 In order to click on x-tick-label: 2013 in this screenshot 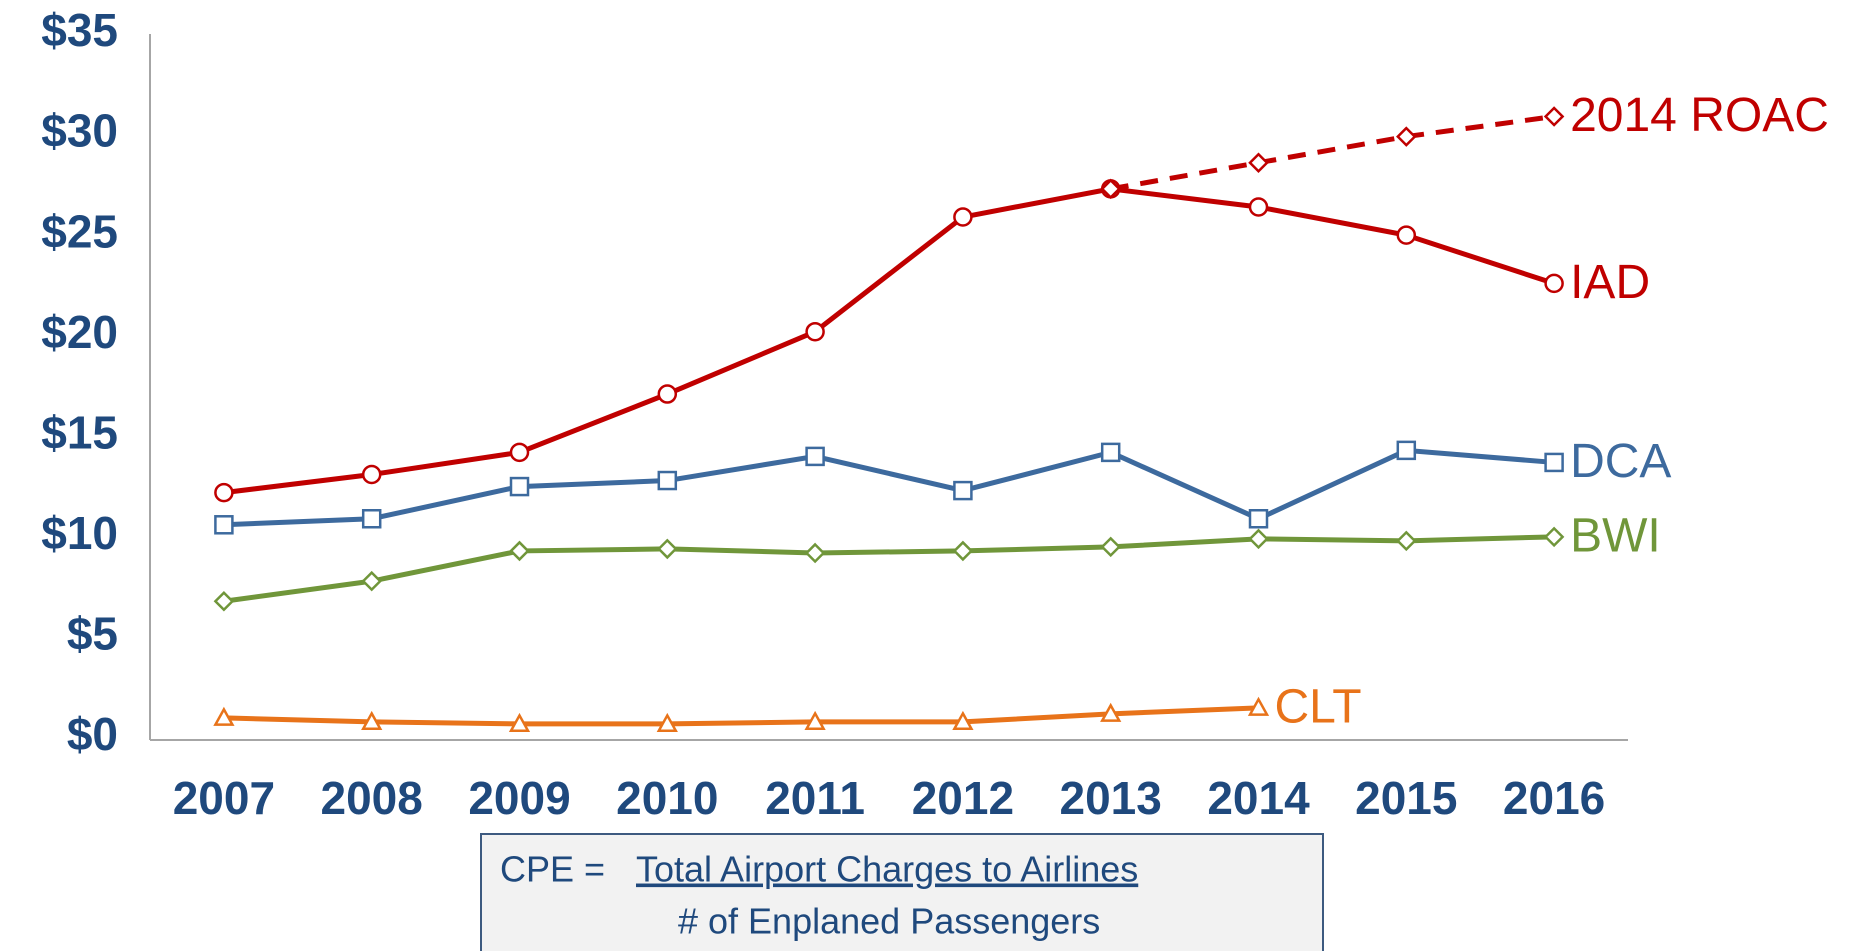, I will do `click(1111, 798)`.